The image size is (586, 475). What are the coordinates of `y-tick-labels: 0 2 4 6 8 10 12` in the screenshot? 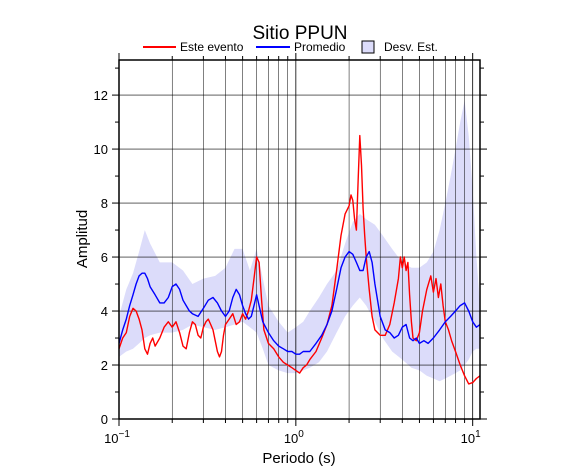 It's located at (101, 257).